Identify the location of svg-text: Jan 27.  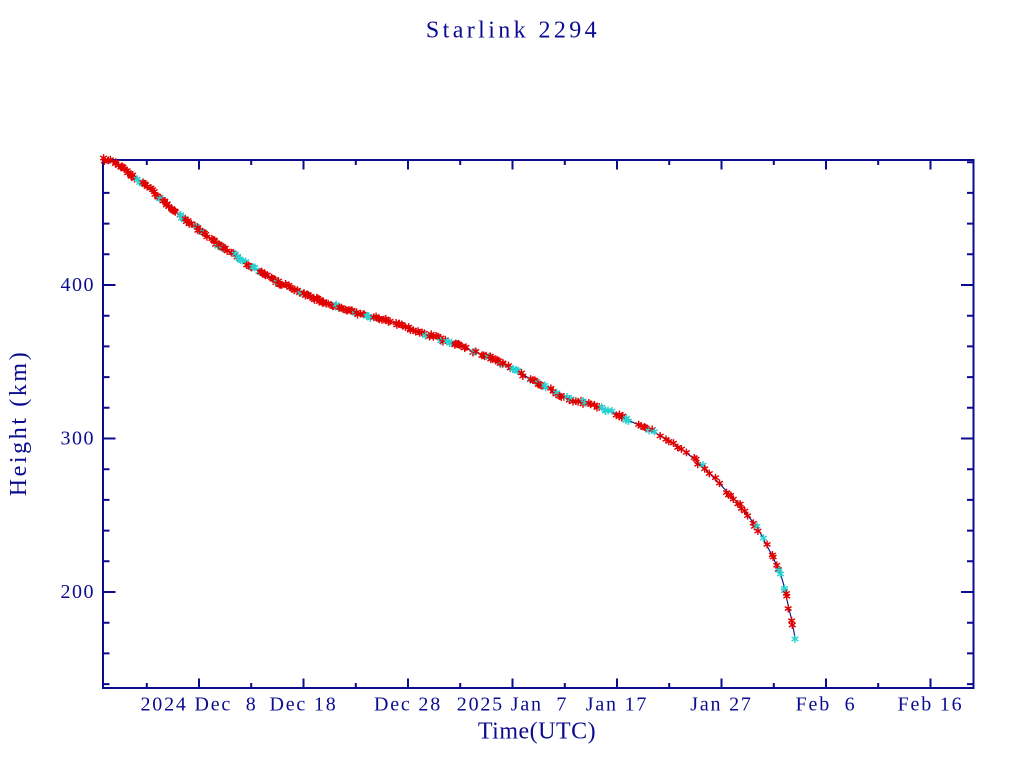
(721, 705).